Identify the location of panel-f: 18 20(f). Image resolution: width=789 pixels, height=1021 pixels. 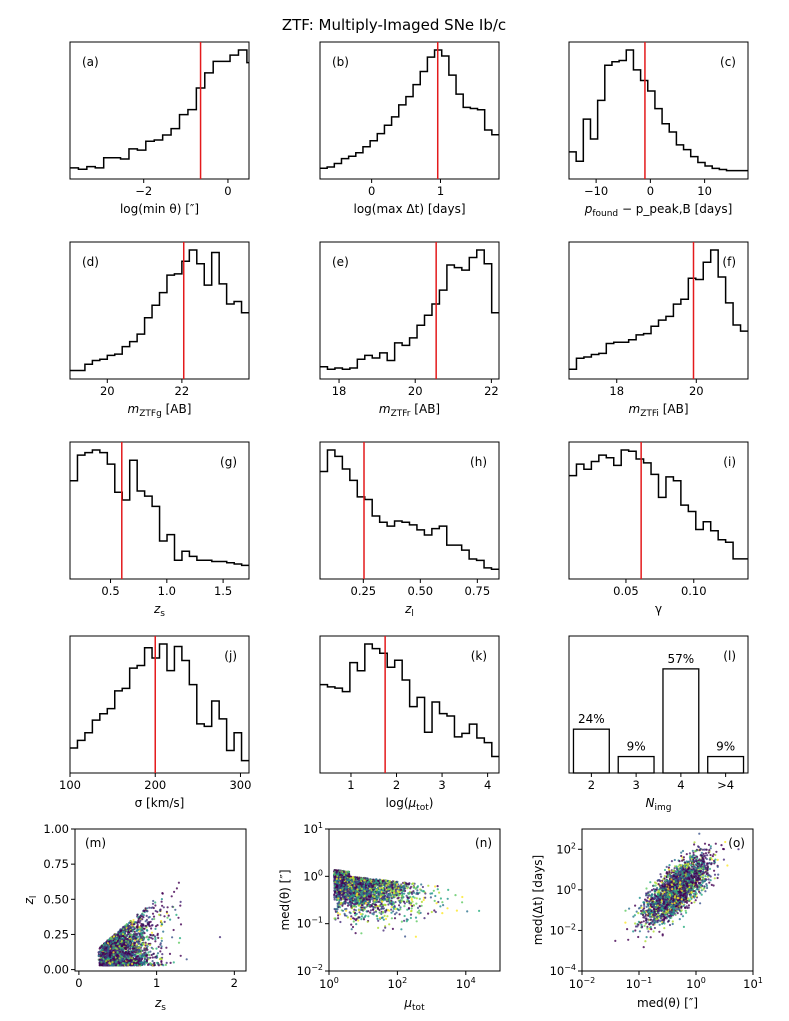
(658, 319).